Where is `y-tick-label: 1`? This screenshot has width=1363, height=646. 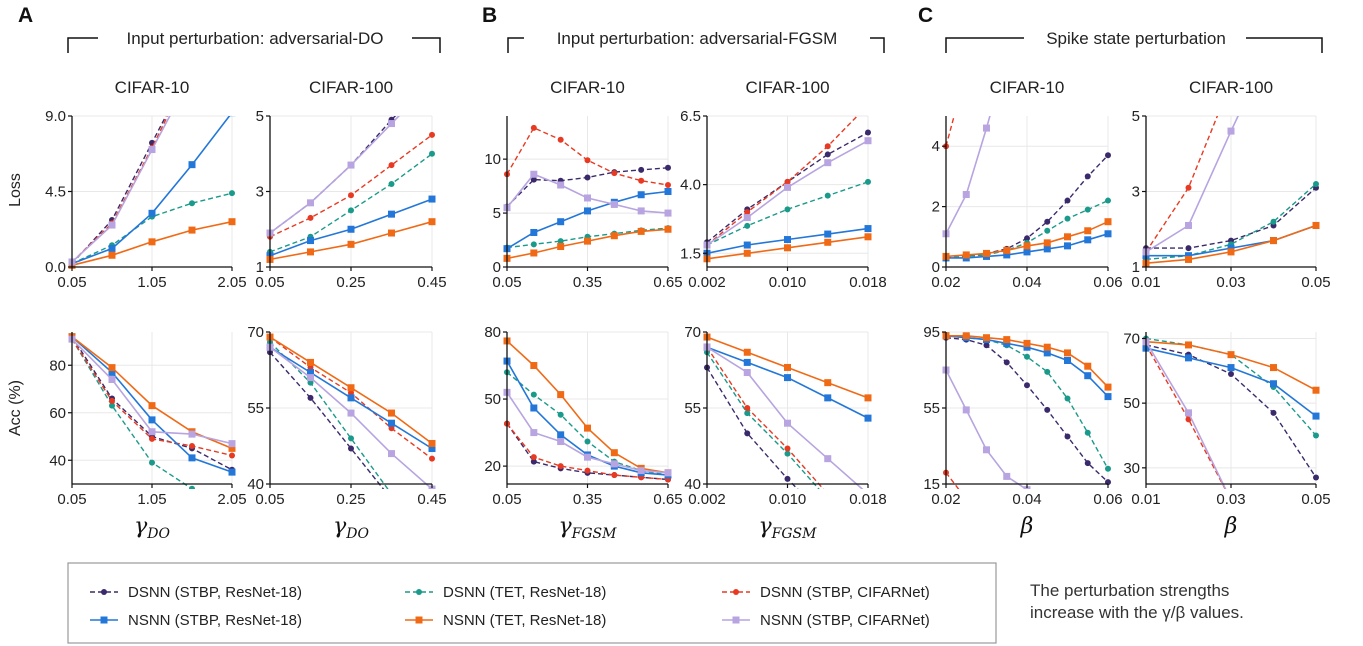
y-tick-label: 1 is located at coordinates (260, 267).